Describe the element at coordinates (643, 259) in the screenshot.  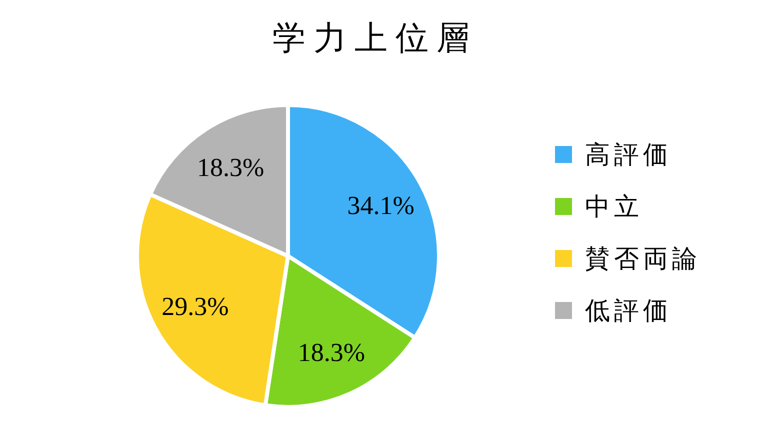
I see `legend-label: 賛否両論` at that location.